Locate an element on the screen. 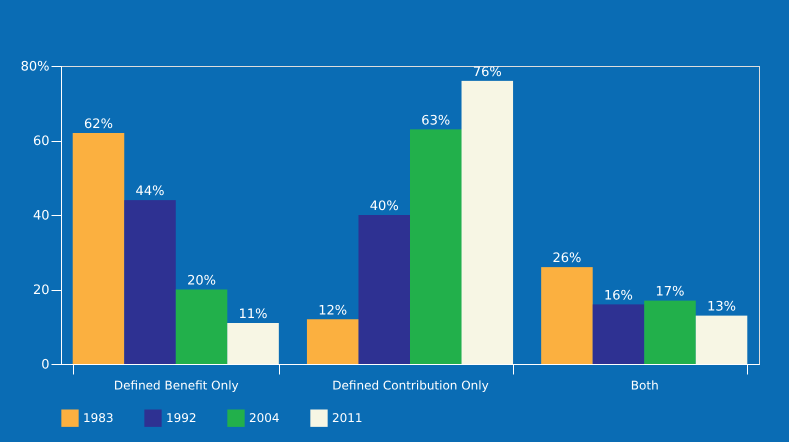 Image resolution: width=789 pixels, height=442 pixels. y-tick-label: 20 is located at coordinates (41, 290).